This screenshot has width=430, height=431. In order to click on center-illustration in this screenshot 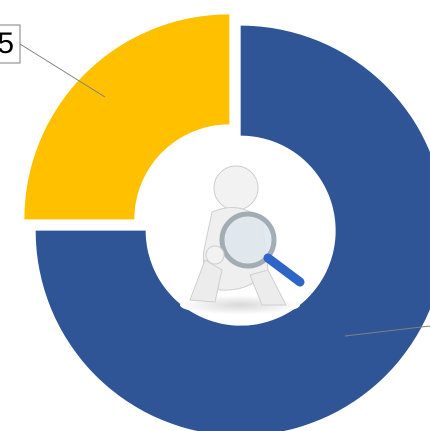, I will do `click(242, 240)`.